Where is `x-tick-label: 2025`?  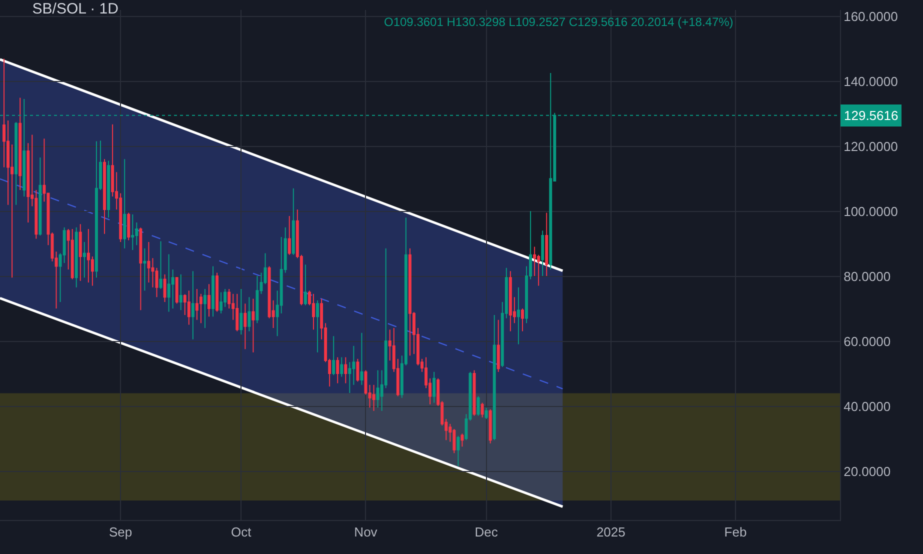
x-tick-label: 2025 is located at coordinates (611, 532).